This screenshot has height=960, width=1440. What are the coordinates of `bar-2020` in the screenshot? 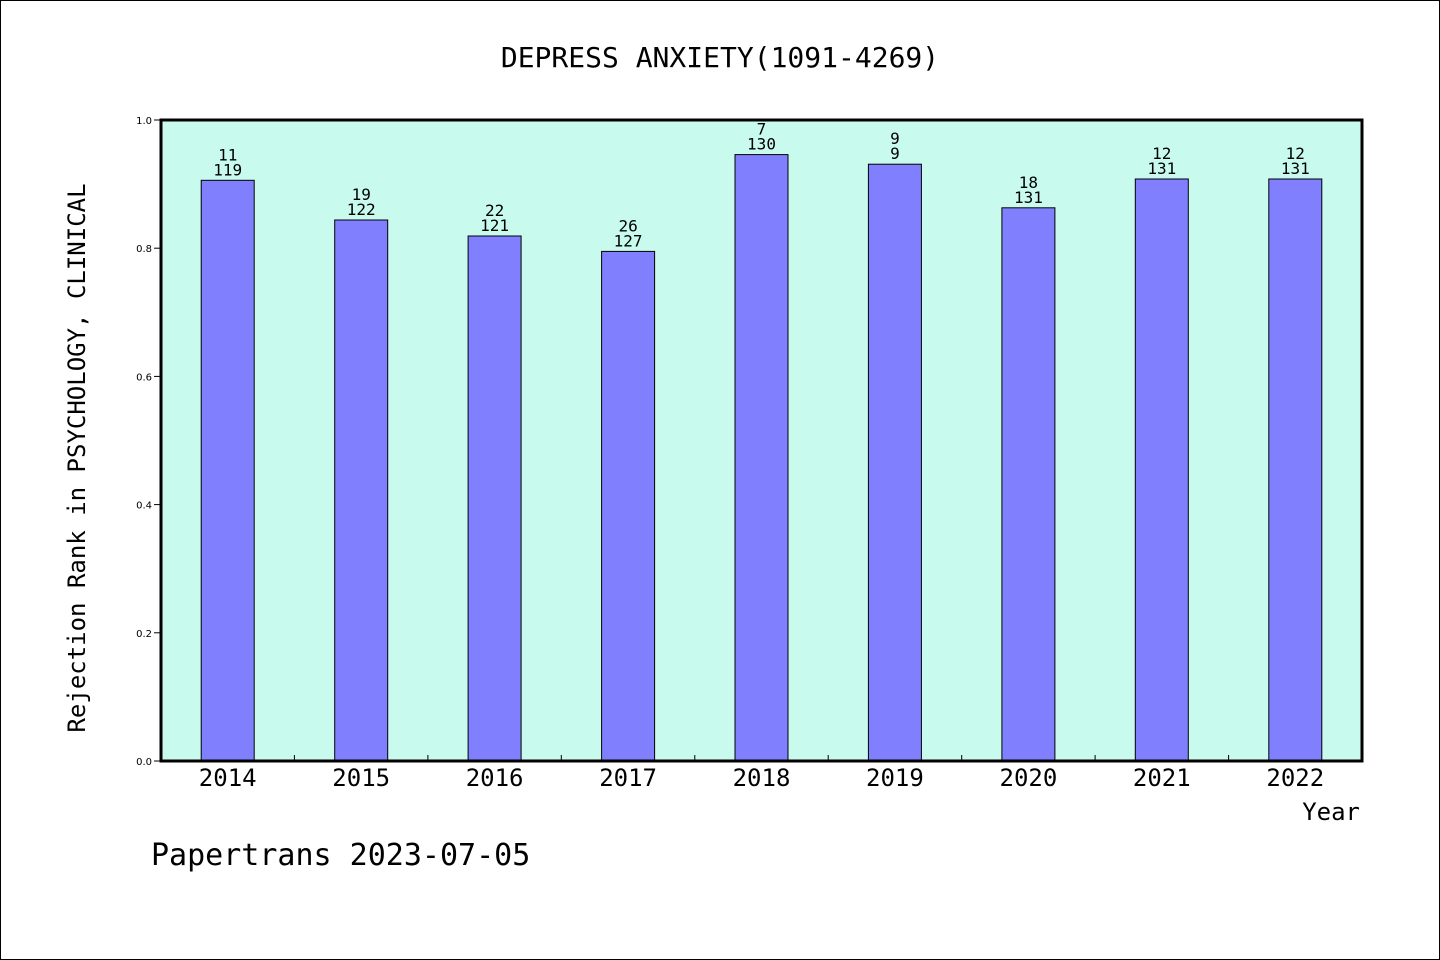 It's located at (1028, 484).